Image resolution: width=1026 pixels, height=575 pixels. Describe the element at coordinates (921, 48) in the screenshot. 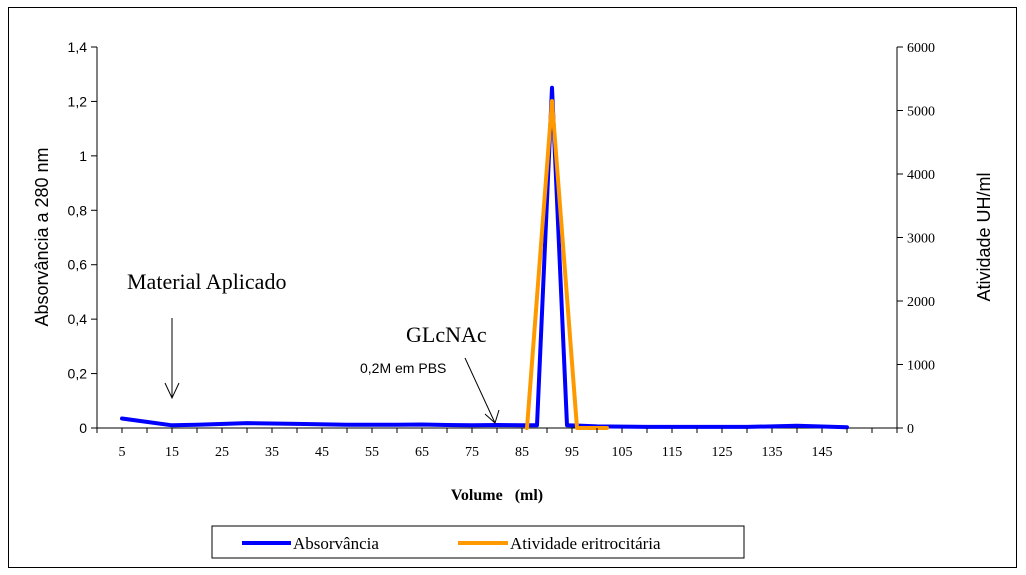

I see `right-tick-label: 6000` at that location.